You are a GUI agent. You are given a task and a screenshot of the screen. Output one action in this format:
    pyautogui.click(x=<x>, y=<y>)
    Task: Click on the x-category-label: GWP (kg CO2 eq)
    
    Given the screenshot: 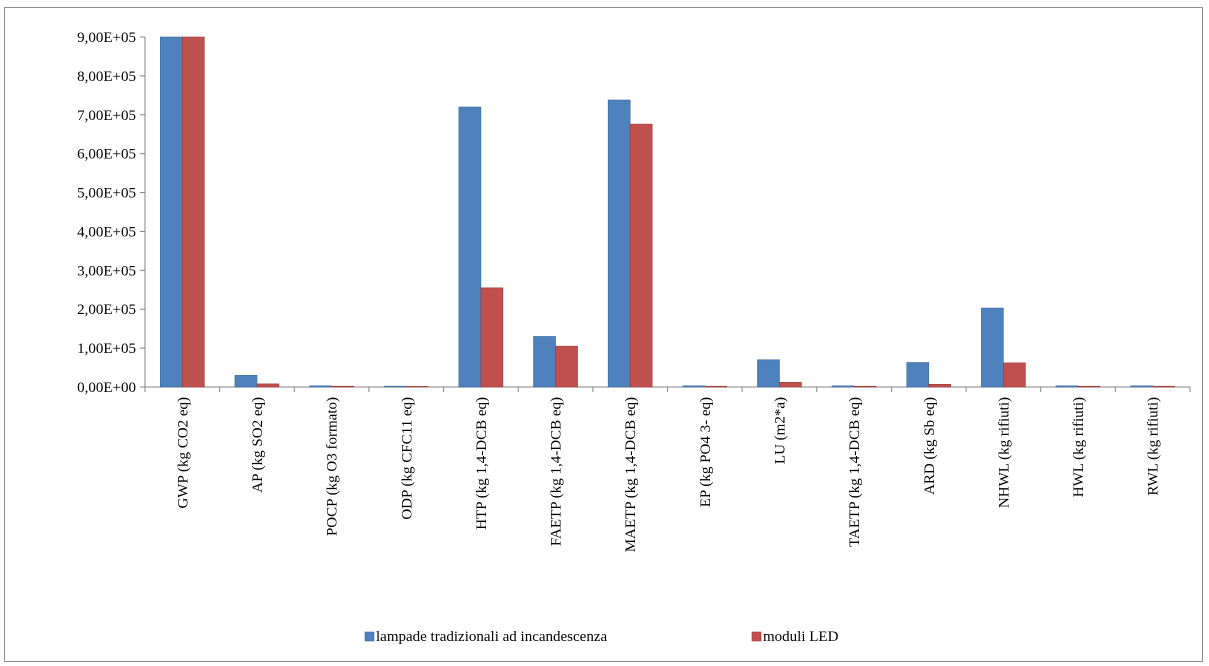 What is the action you would take?
    pyautogui.click(x=183, y=453)
    